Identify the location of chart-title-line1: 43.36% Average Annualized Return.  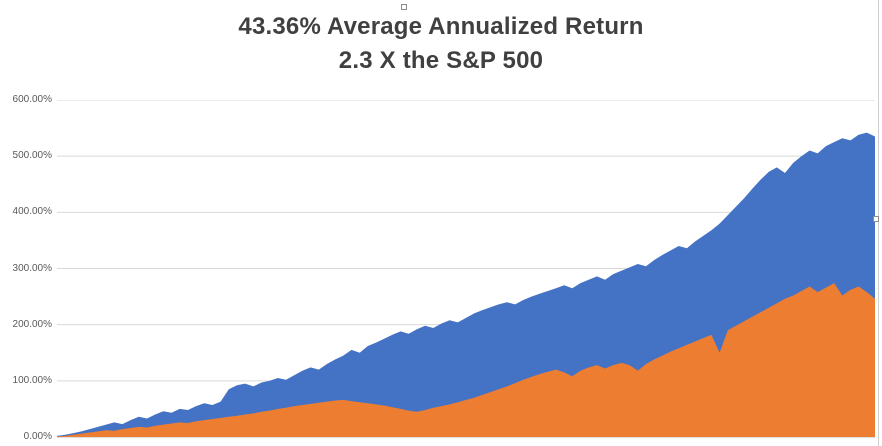
(441, 26).